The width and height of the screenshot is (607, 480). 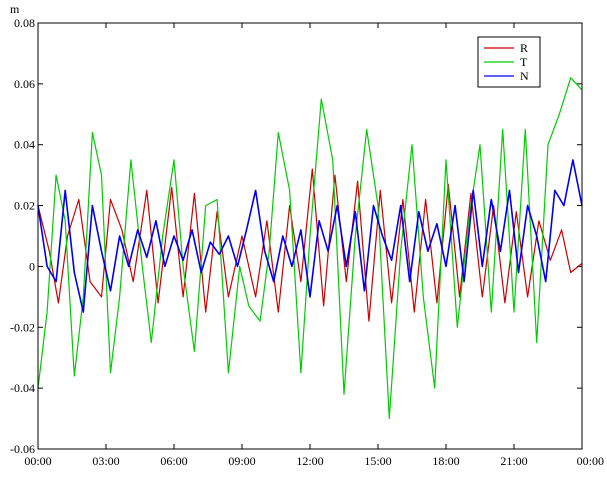 I want to click on legend: RTN, so click(x=509, y=62).